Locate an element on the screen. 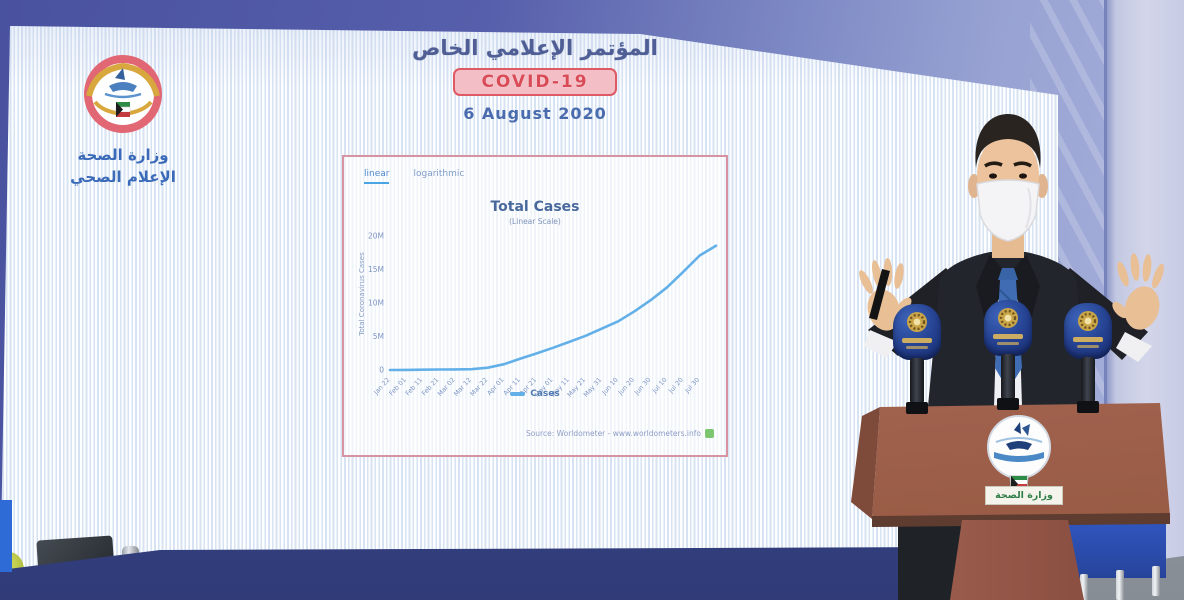 The image size is (1184, 600). svg-text: 10M is located at coordinates (376, 302).